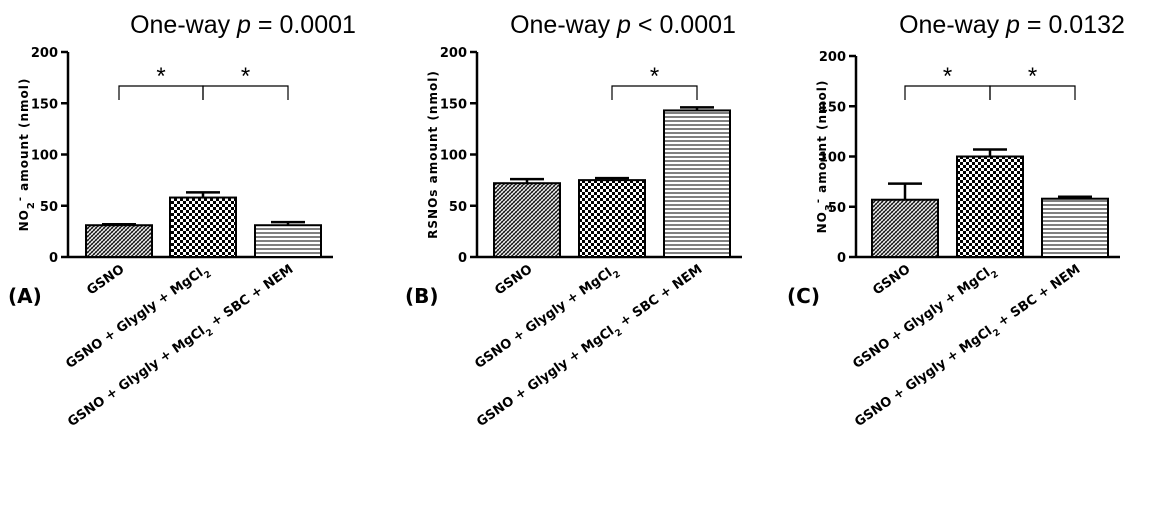  I want to click on y-axis-label: RSNOs amount (nmol), so click(433, 154).